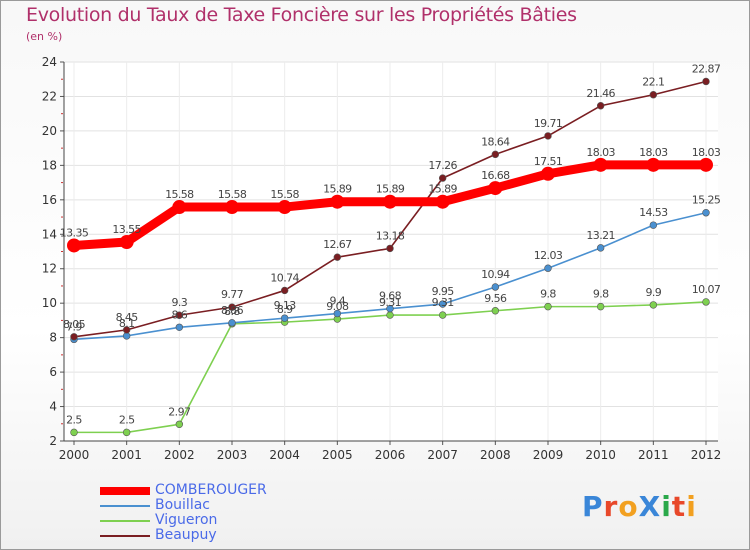  Describe the element at coordinates (186, 535) in the screenshot. I see `legend-label: Beaupuy` at that location.